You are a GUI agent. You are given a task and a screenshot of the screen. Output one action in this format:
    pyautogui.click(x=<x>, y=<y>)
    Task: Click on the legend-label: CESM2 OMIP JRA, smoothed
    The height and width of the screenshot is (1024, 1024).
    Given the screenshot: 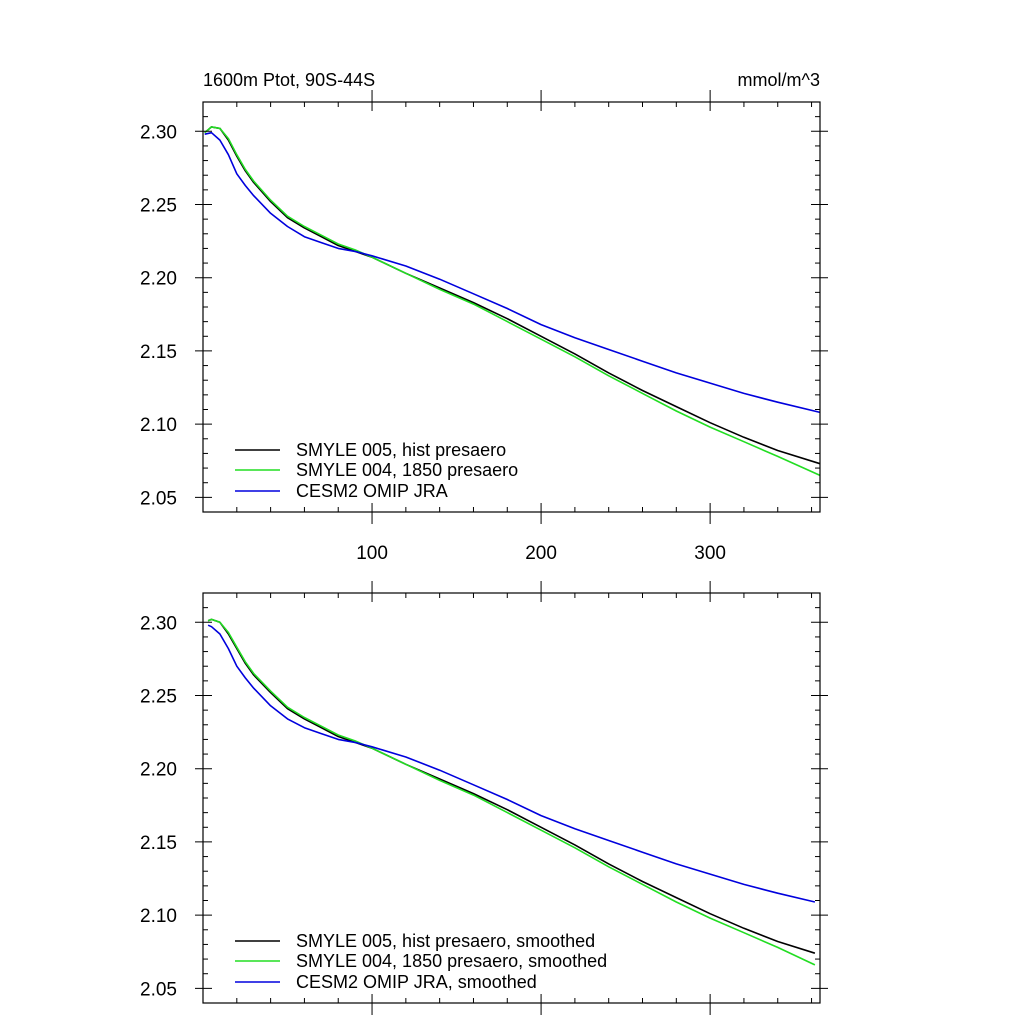 What is the action you would take?
    pyautogui.click(x=416, y=982)
    